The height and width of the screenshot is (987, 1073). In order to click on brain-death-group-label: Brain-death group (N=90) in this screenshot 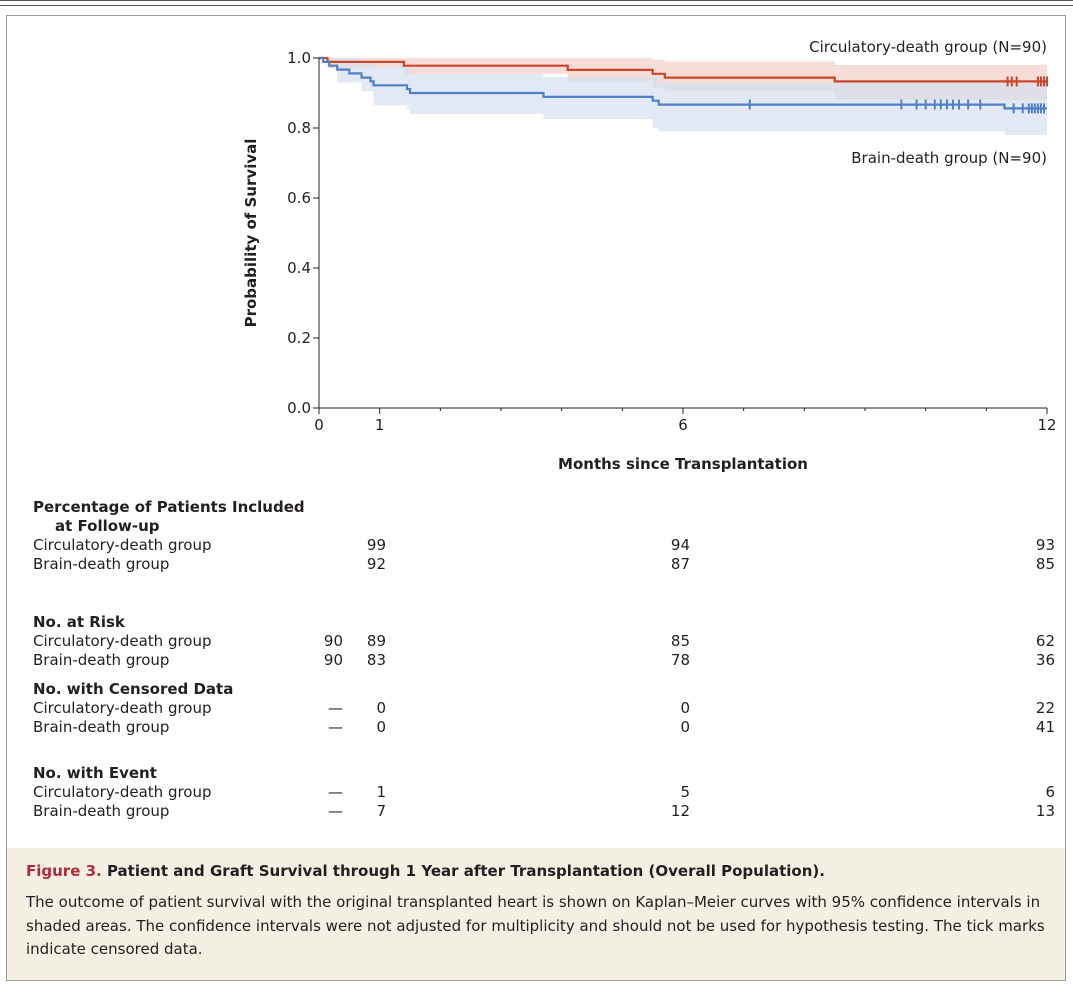, I will do `click(949, 158)`.